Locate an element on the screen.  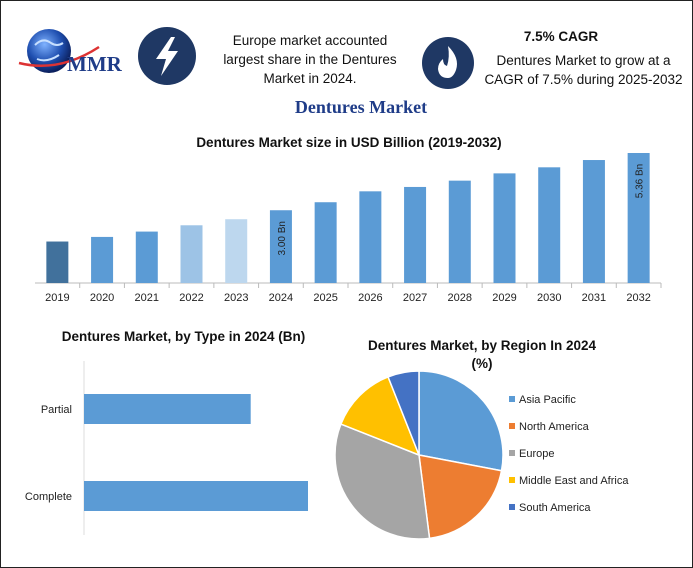
x-tick-label: 2021 is located at coordinates (147, 298).